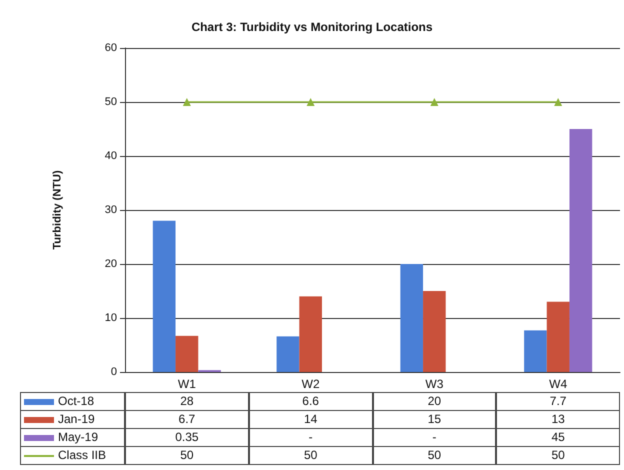 The width and height of the screenshot is (624, 470). Describe the element at coordinates (187, 419) in the screenshot. I see `data-label: 6.7` at that location.